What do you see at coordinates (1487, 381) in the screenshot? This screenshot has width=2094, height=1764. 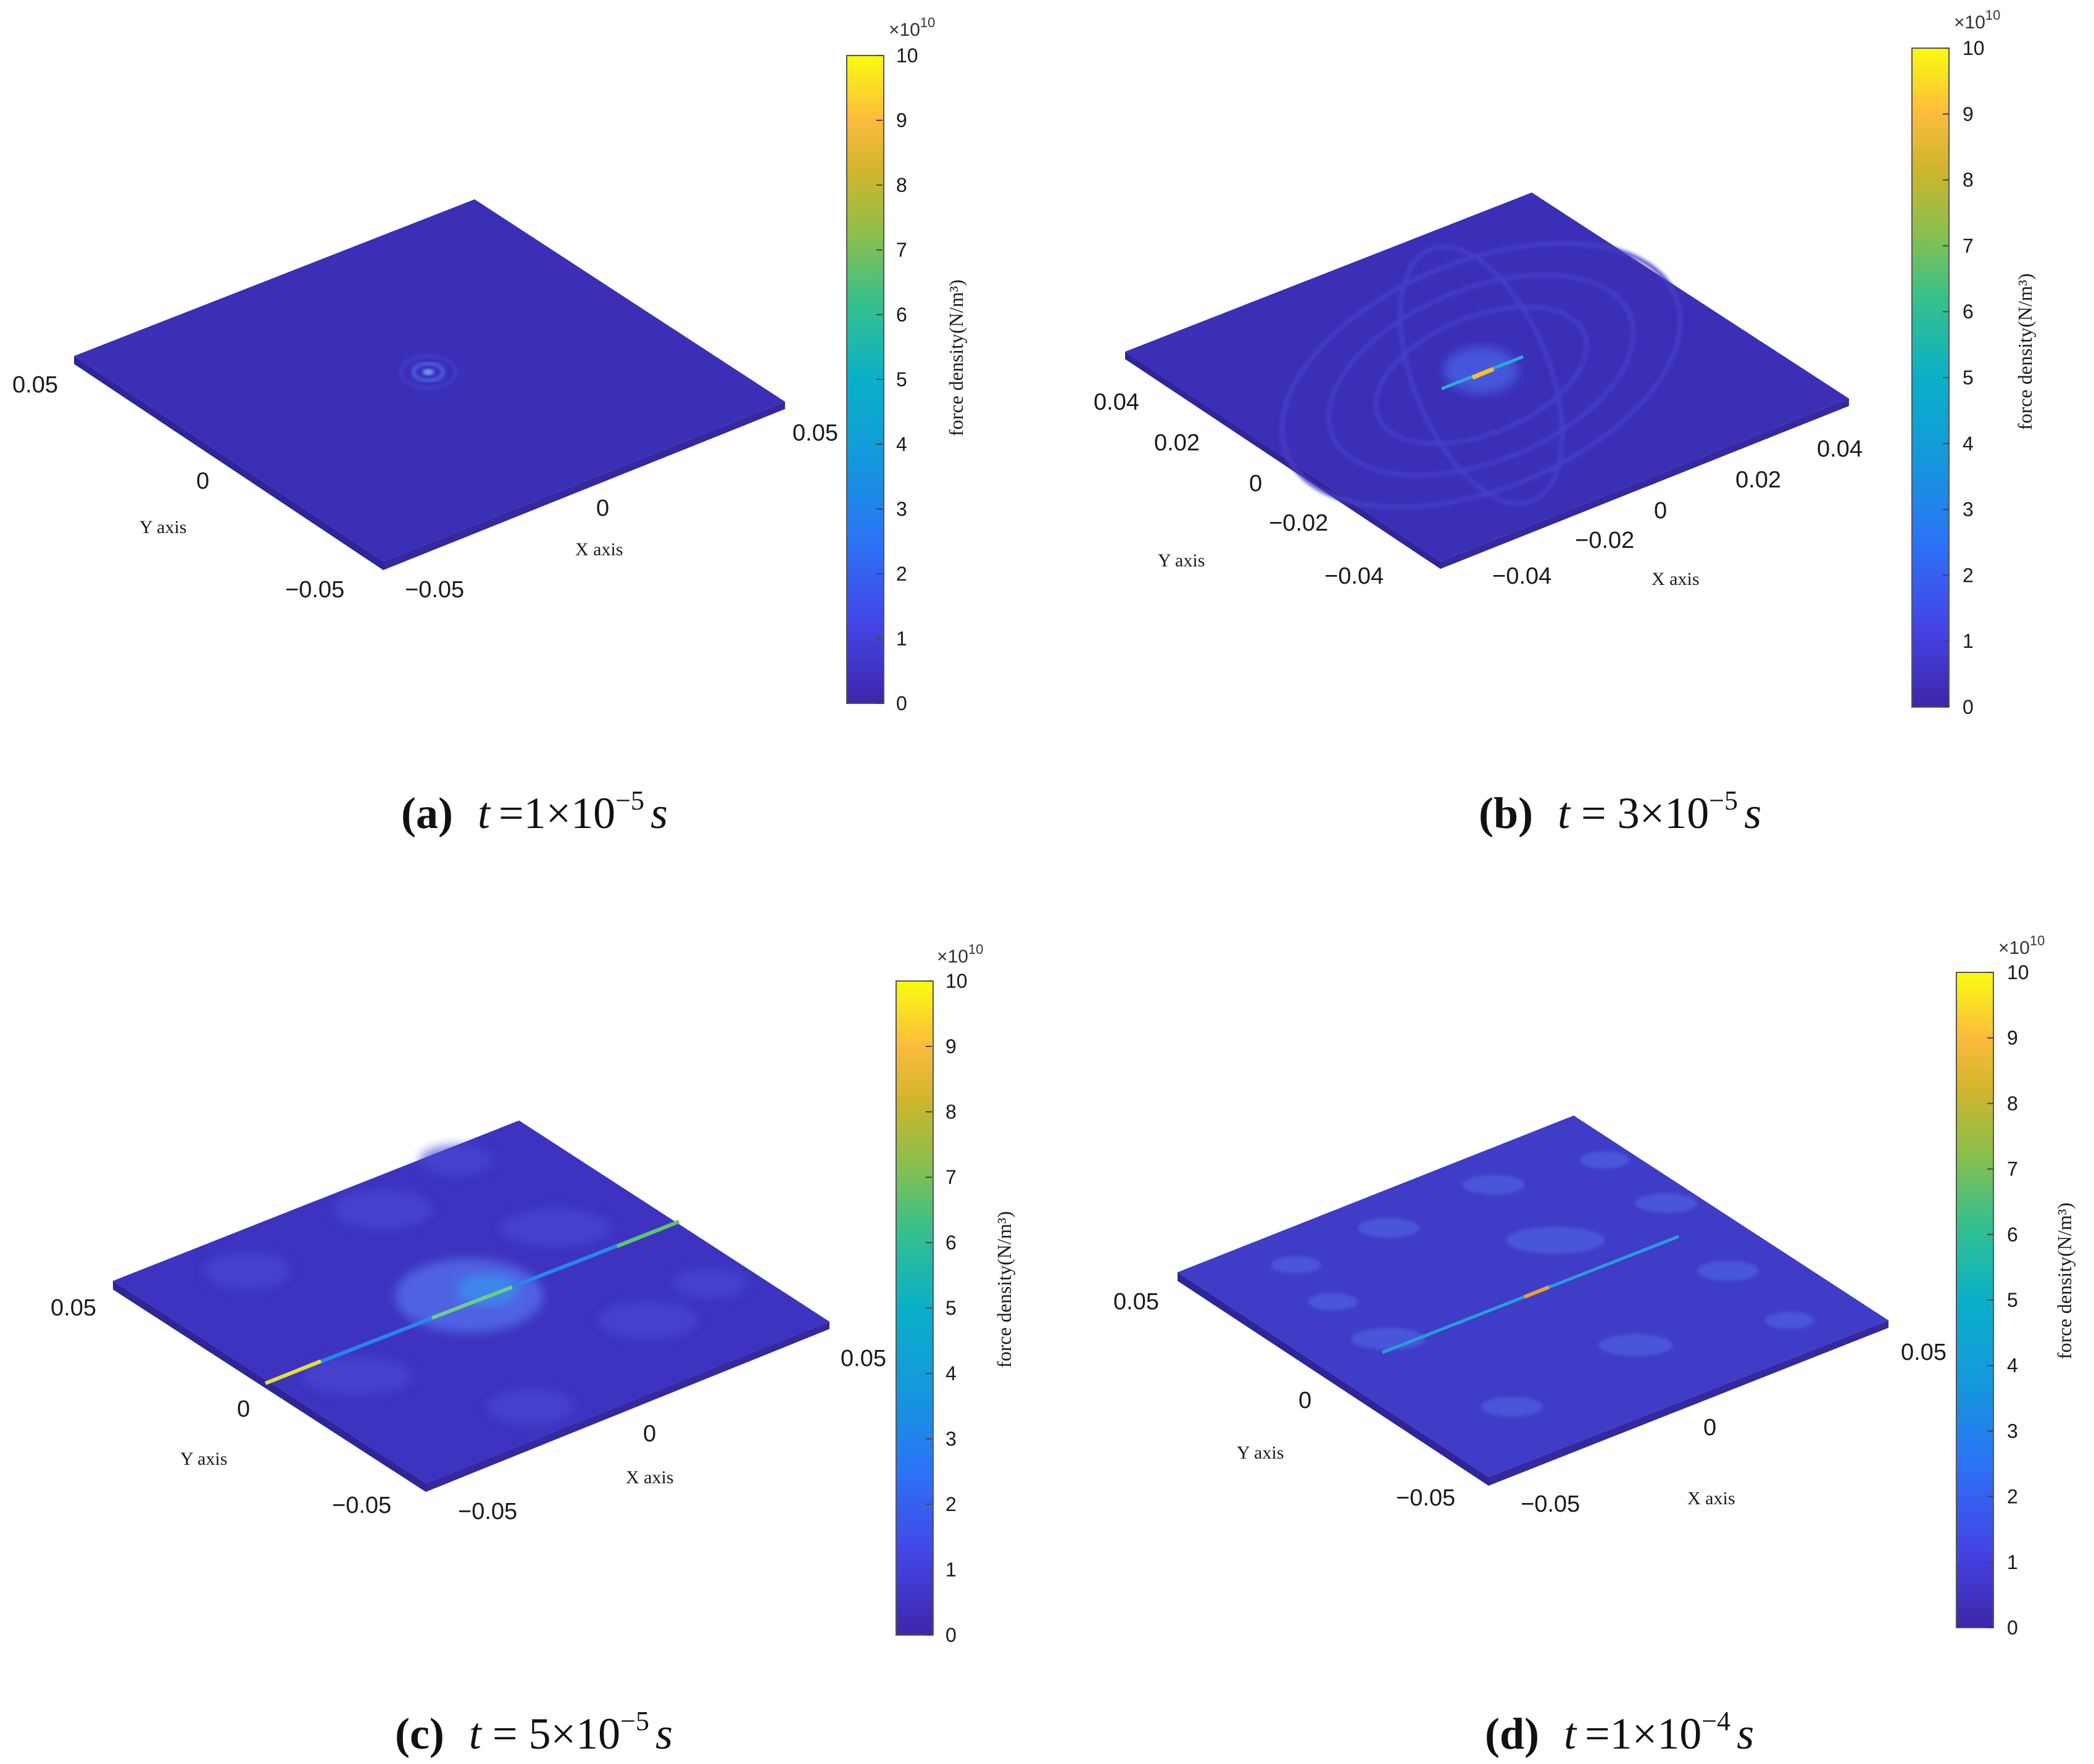 I see `plate-b` at bounding box center [1487, 381].